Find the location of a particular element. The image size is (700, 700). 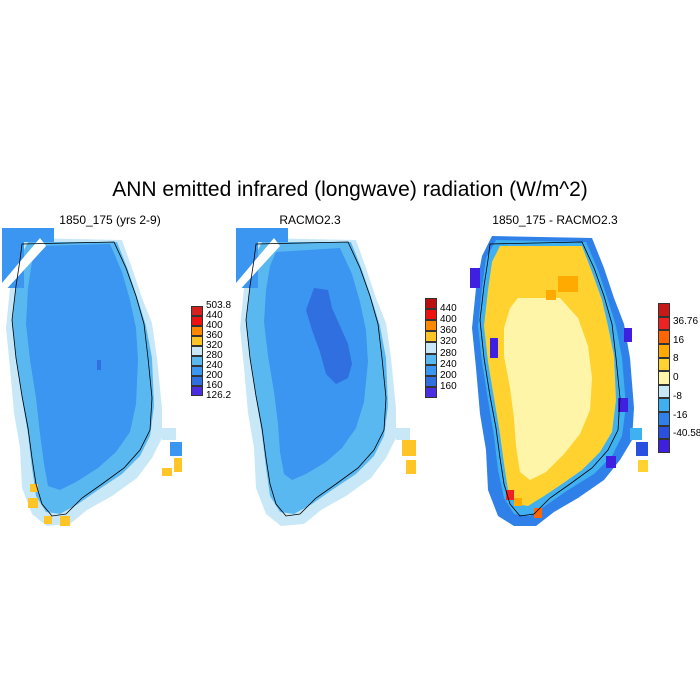

colorbar-model: 503.8 440 400 360 320 280 240 200 160 126.2 is located at coordinates (211, 351).